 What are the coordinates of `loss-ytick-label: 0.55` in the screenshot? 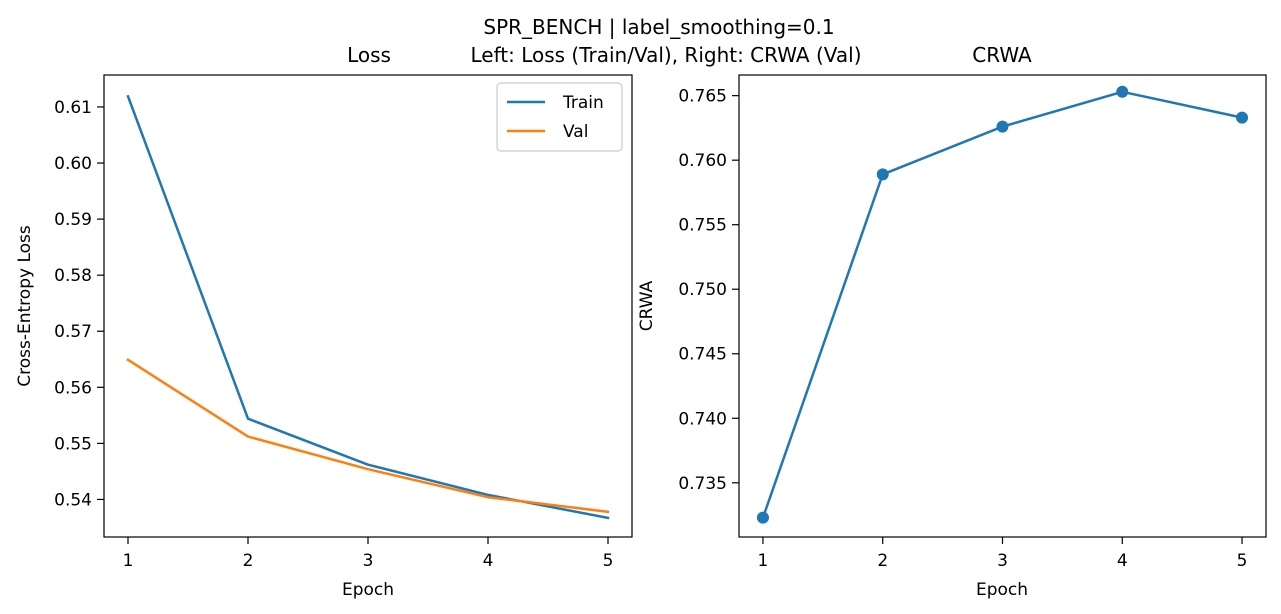 It's located at (73, 444).